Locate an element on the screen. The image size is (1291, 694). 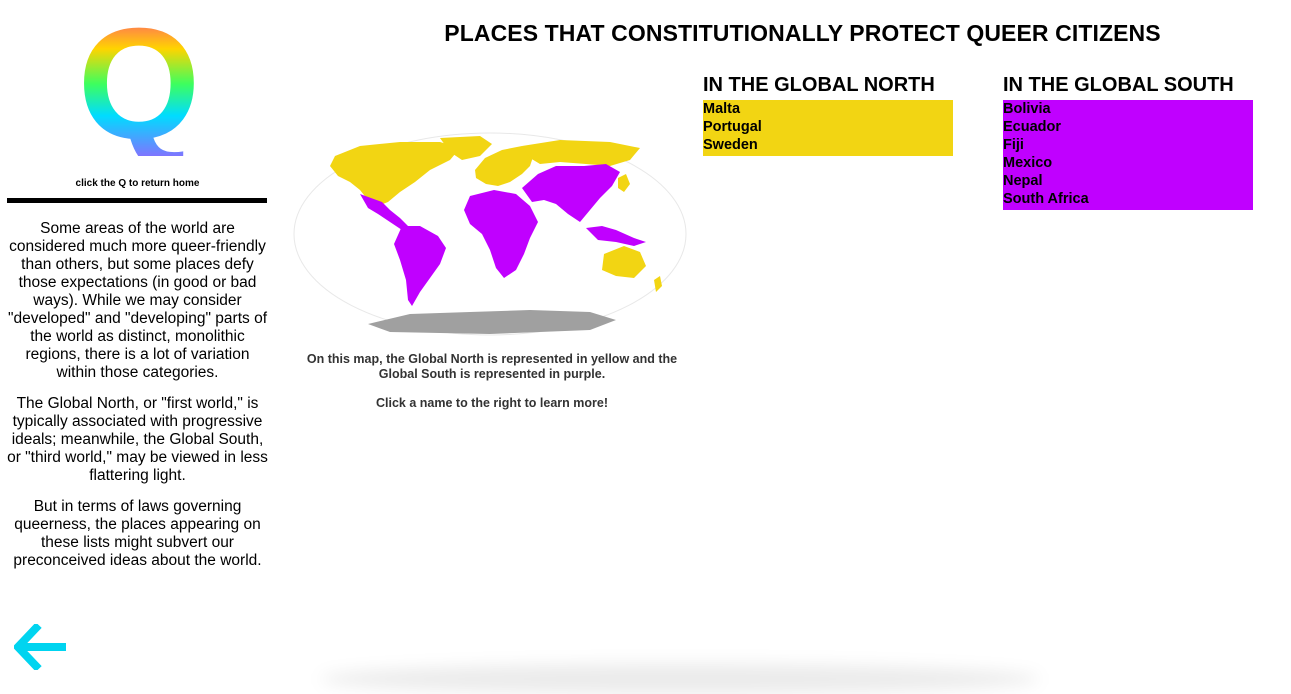
home-logo-link: Q is located at coordinates (139, 85).